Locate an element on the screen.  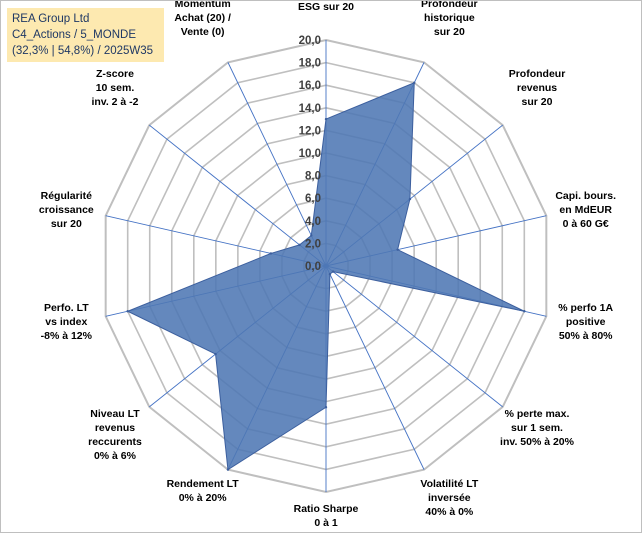
tick-label: 20,0 is located at coordinates (310, 41).